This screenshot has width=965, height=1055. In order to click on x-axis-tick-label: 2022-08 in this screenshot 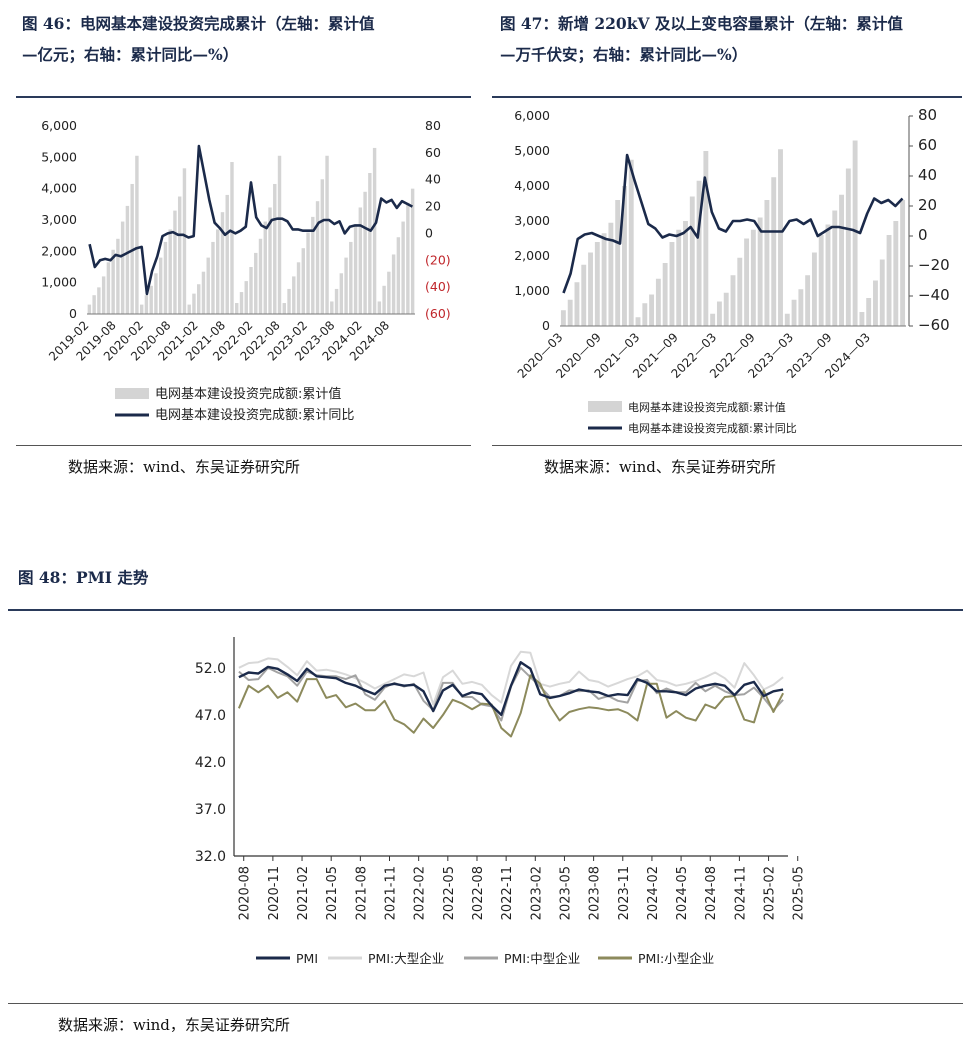, I will do `click(478, 893)`.